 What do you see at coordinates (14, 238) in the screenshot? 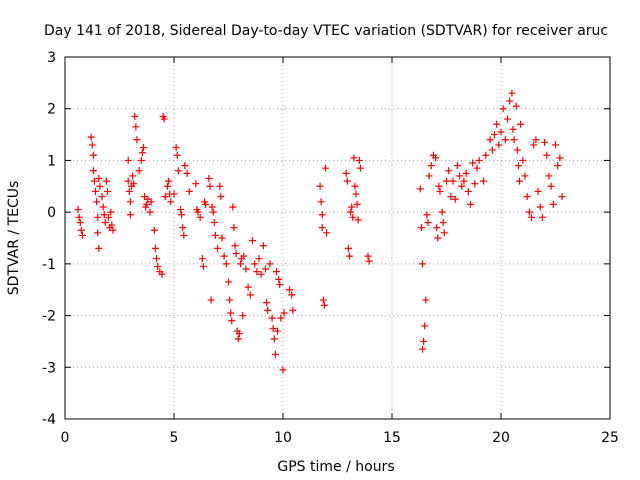
I see `y-axis-label: SDTVAR / TECUs` at bounding box center [14, 238].